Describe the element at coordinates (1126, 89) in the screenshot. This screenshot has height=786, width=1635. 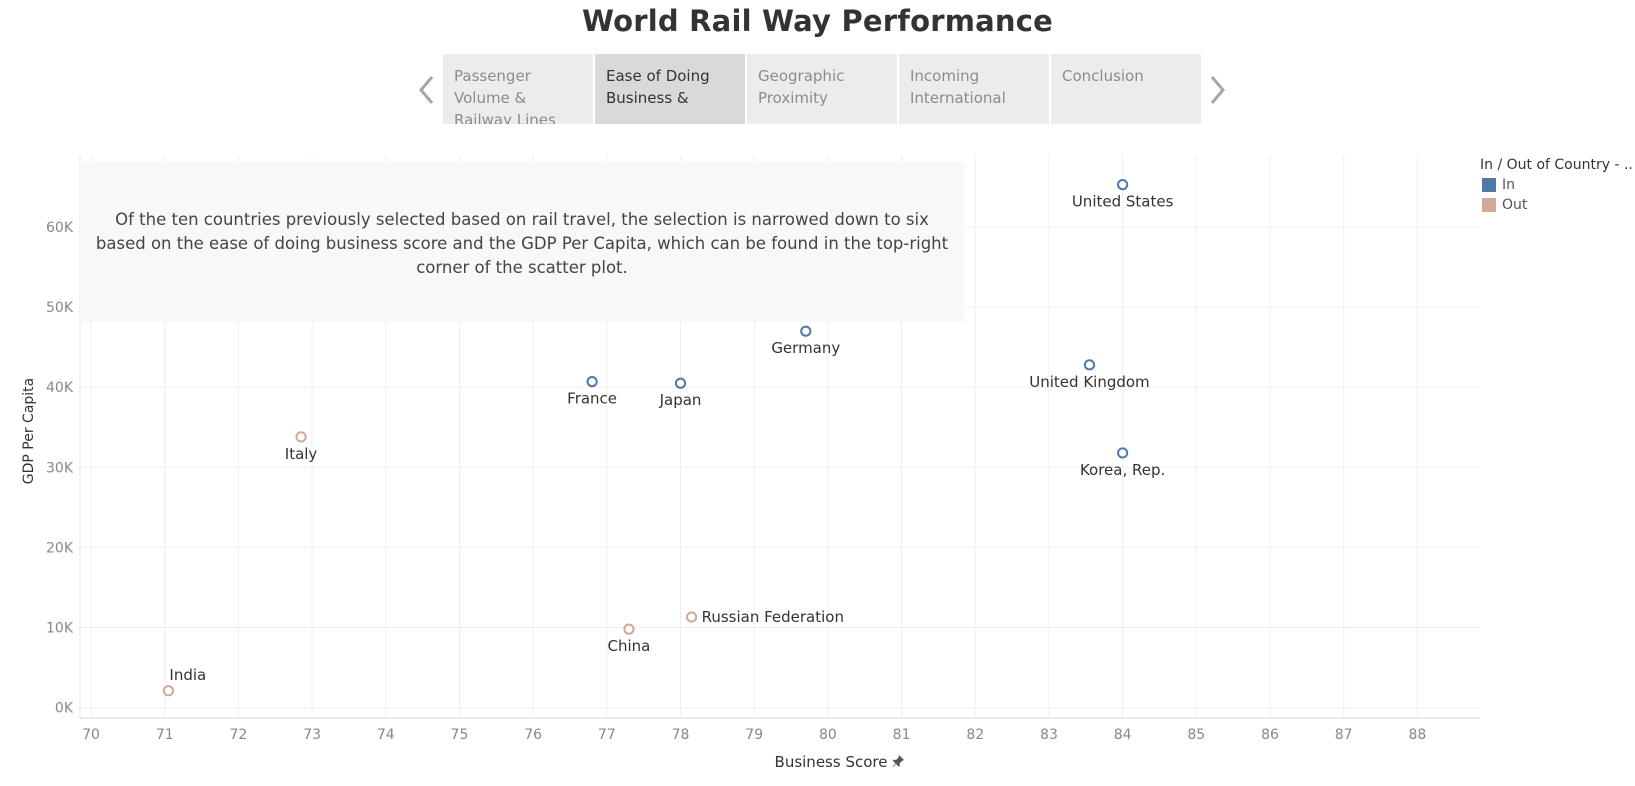
I see `story-tab-conclusion: Conclusion` at that location.